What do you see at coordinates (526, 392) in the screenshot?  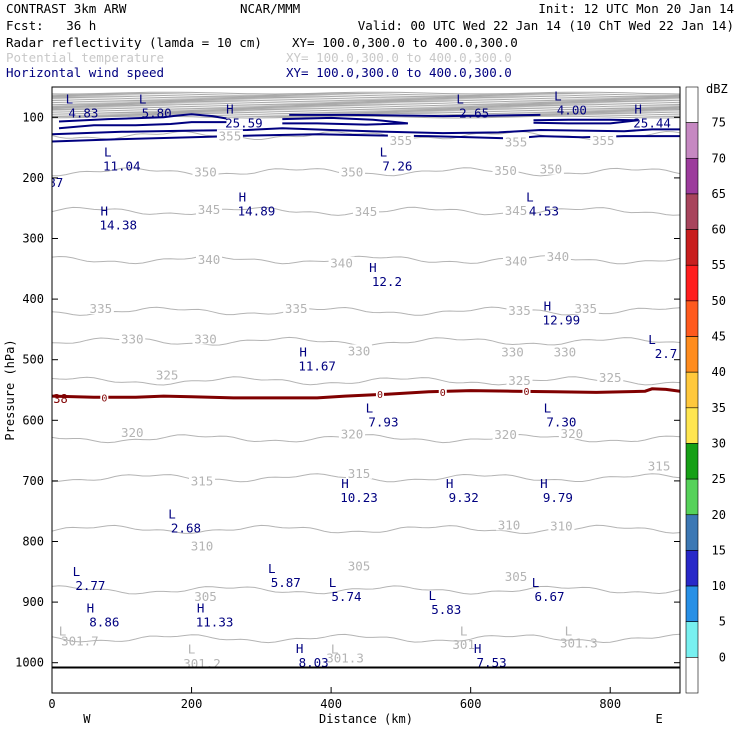 I see `zero-contour-label: 0` at bounding box center [526, 392].